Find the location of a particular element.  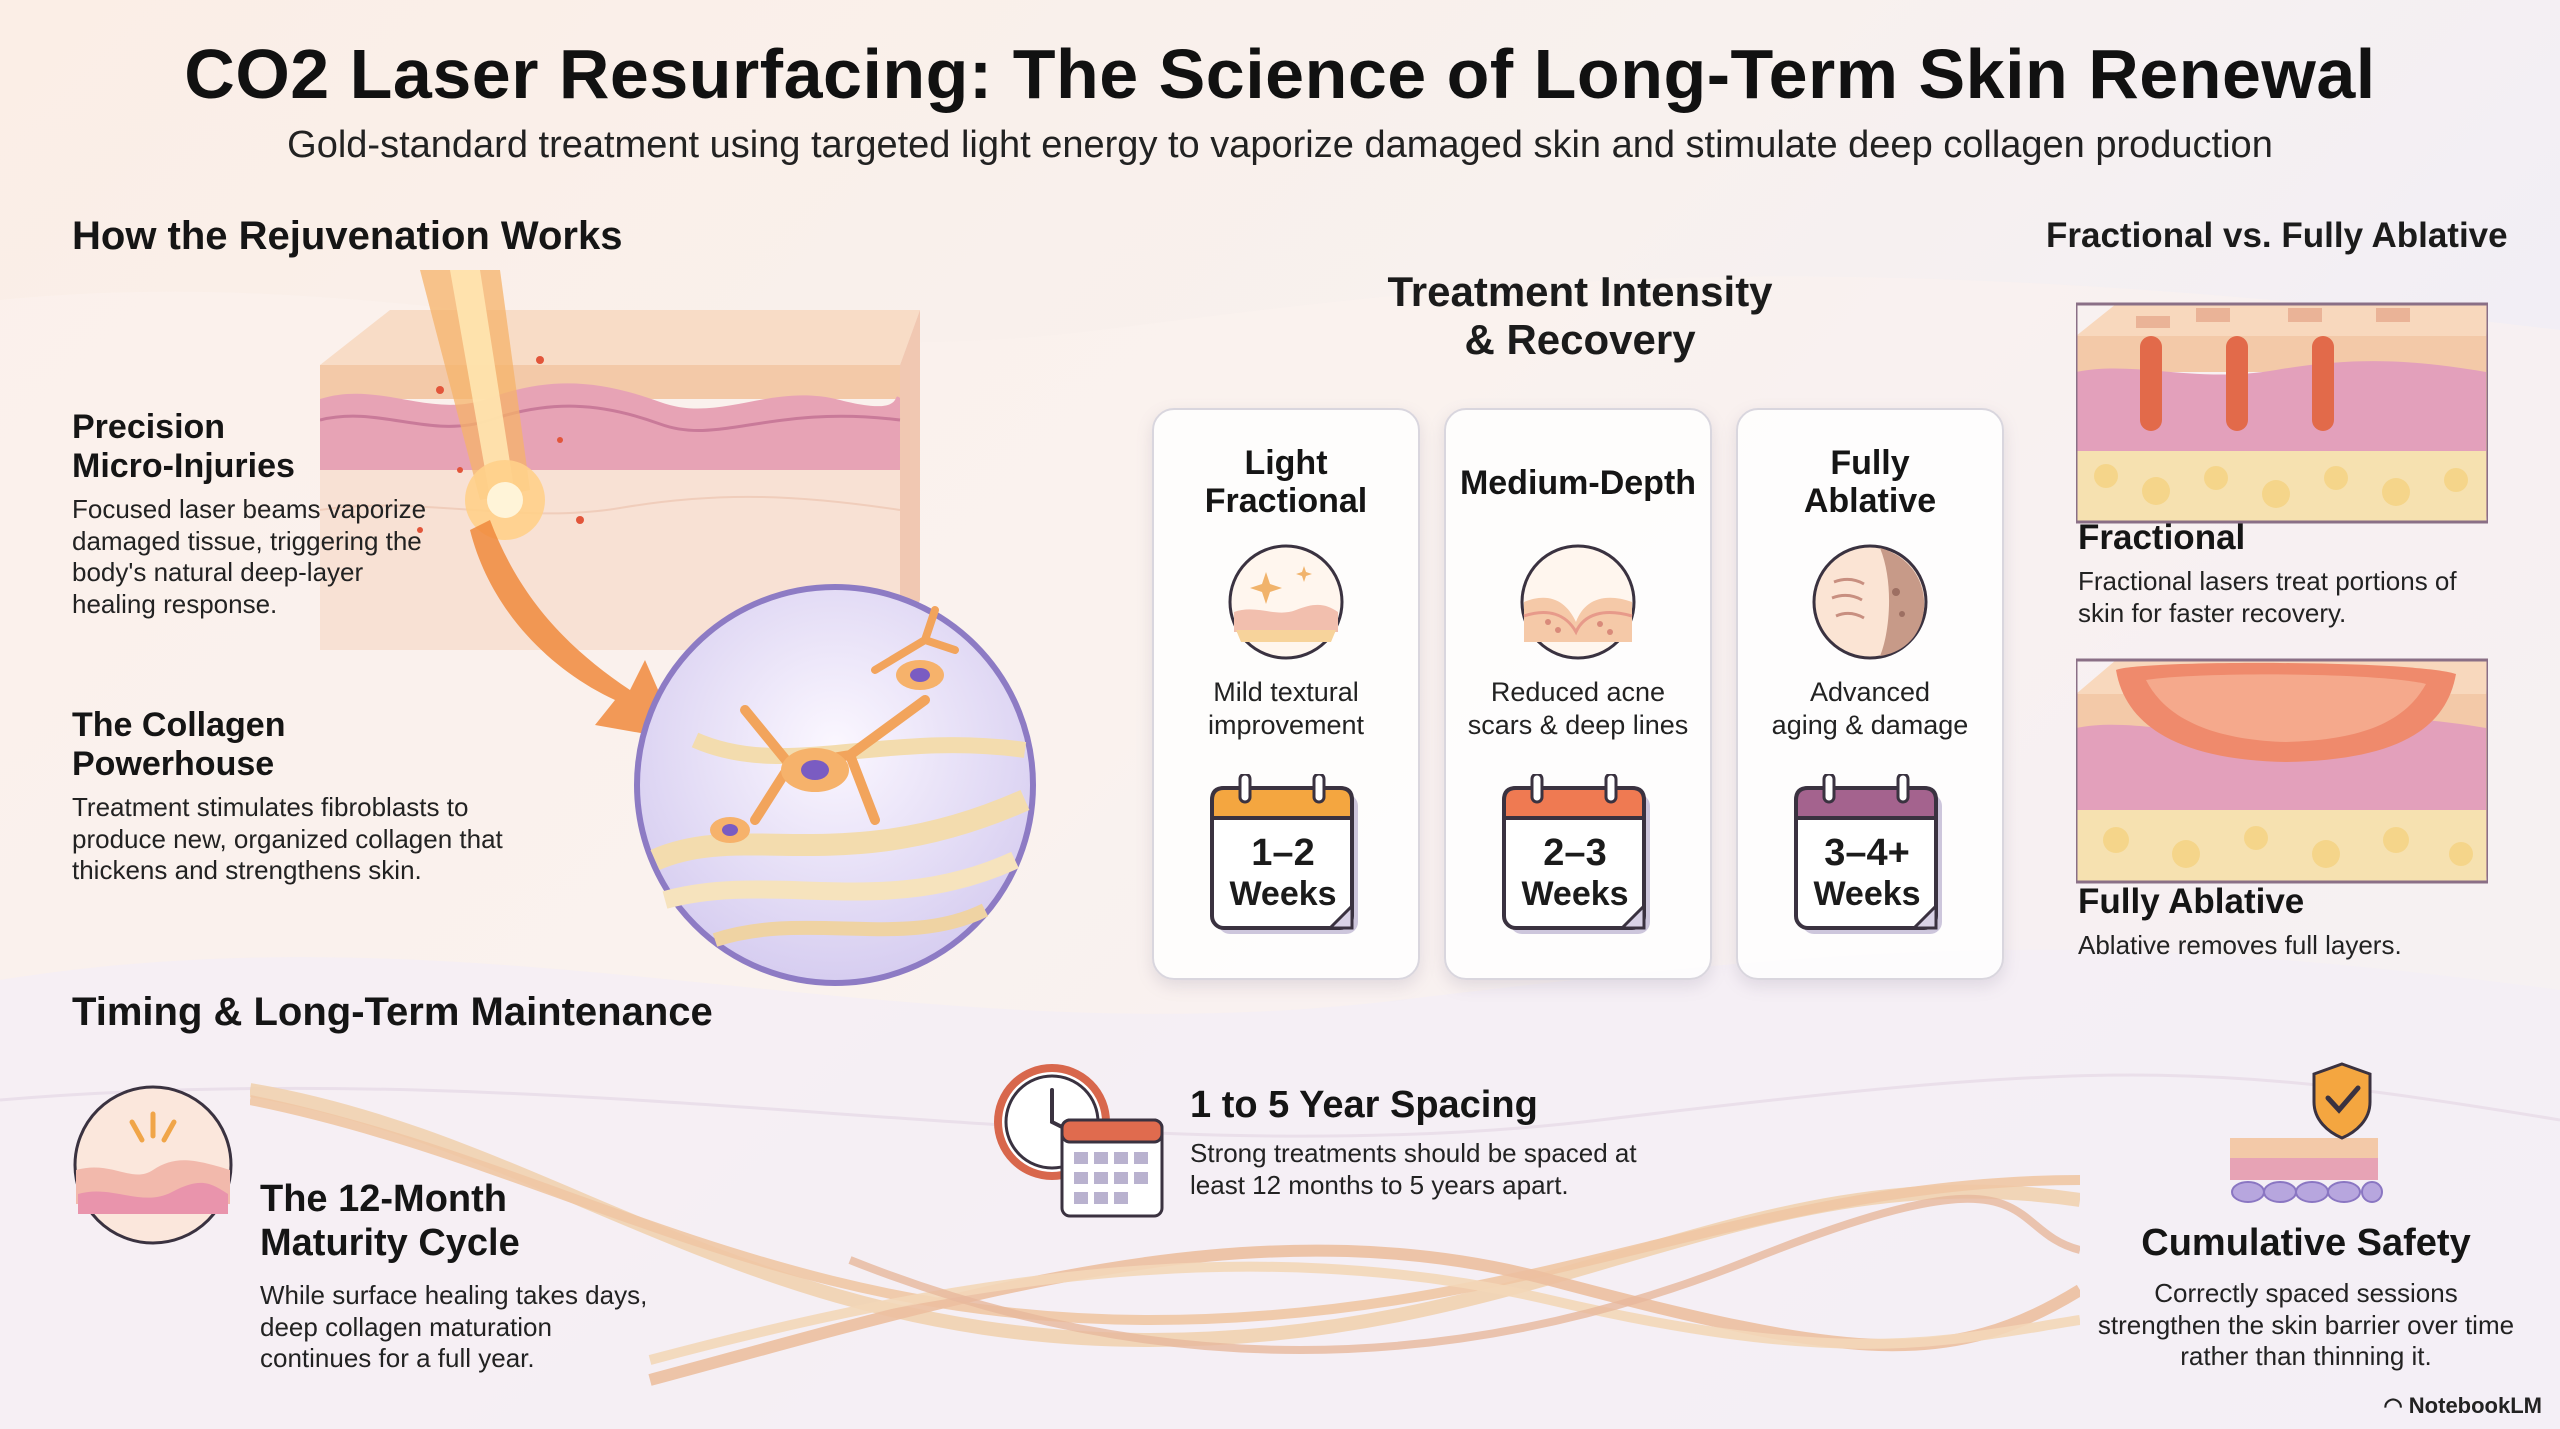

card-desc-line1: Mild textural is located at coordinates (1286, 692).